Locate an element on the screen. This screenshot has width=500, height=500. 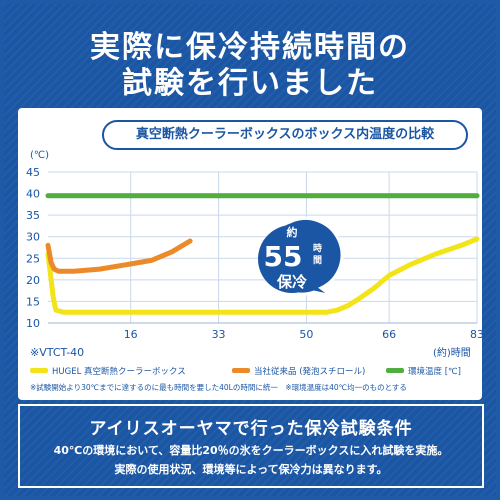
callout-hours-value: 55 is located at coordinates (283, 256).